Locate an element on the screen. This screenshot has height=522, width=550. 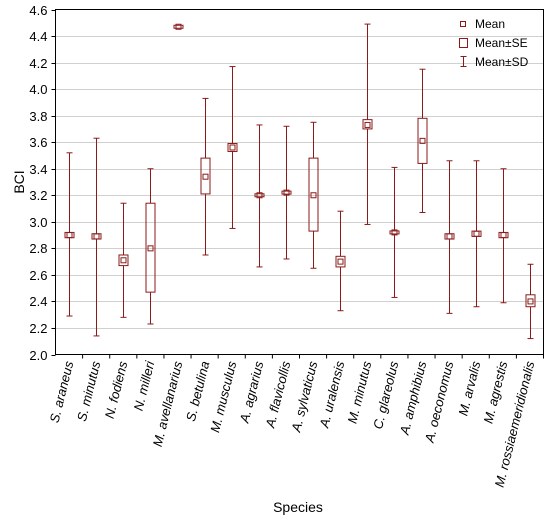
species-label: M. arvalis is located at coordinates (469, 388).